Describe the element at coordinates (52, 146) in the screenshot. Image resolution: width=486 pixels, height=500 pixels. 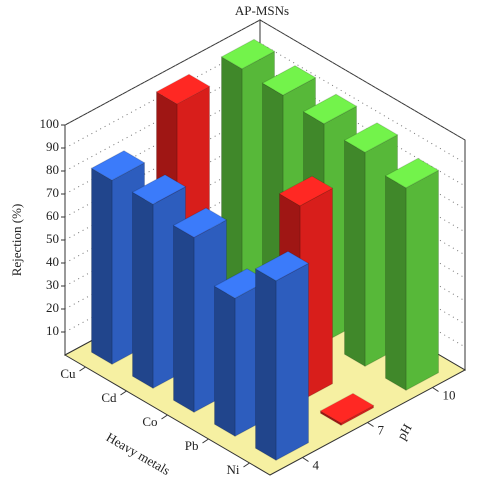
I see `z-tick-label: 90` at that location.